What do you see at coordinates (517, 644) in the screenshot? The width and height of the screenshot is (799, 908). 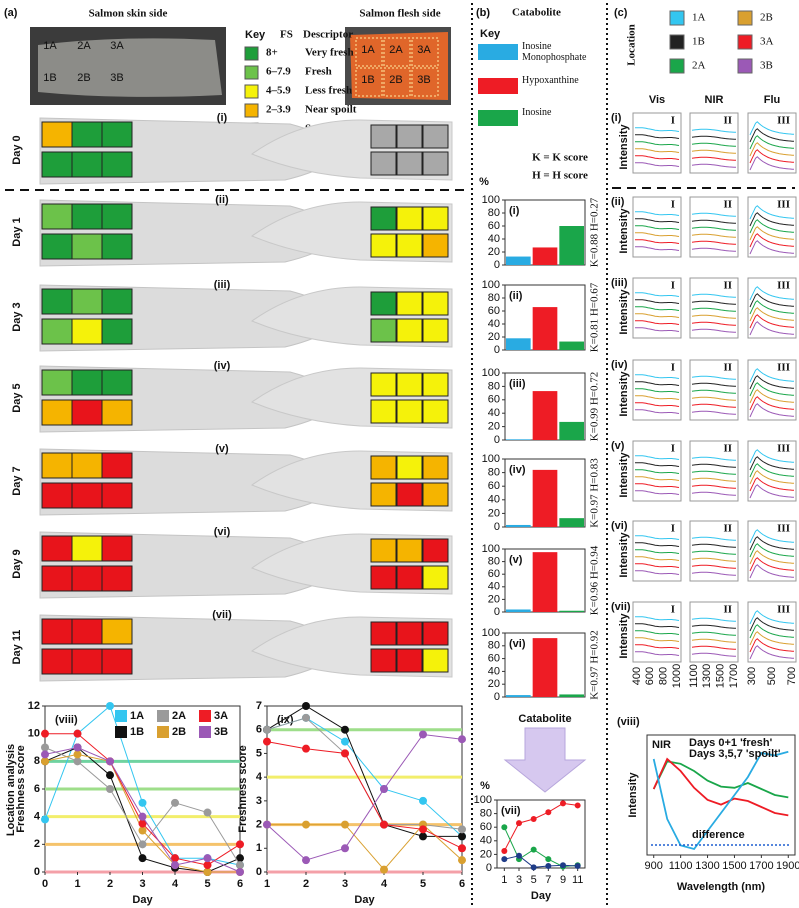 I see `chart-label: (vi)` at bounding box center [517, 644].